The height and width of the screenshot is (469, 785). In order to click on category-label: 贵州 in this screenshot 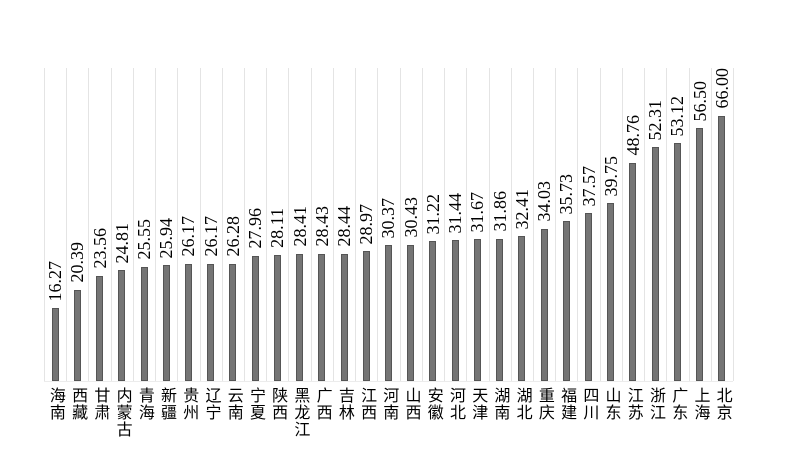, I will do `click(189, 404)`.